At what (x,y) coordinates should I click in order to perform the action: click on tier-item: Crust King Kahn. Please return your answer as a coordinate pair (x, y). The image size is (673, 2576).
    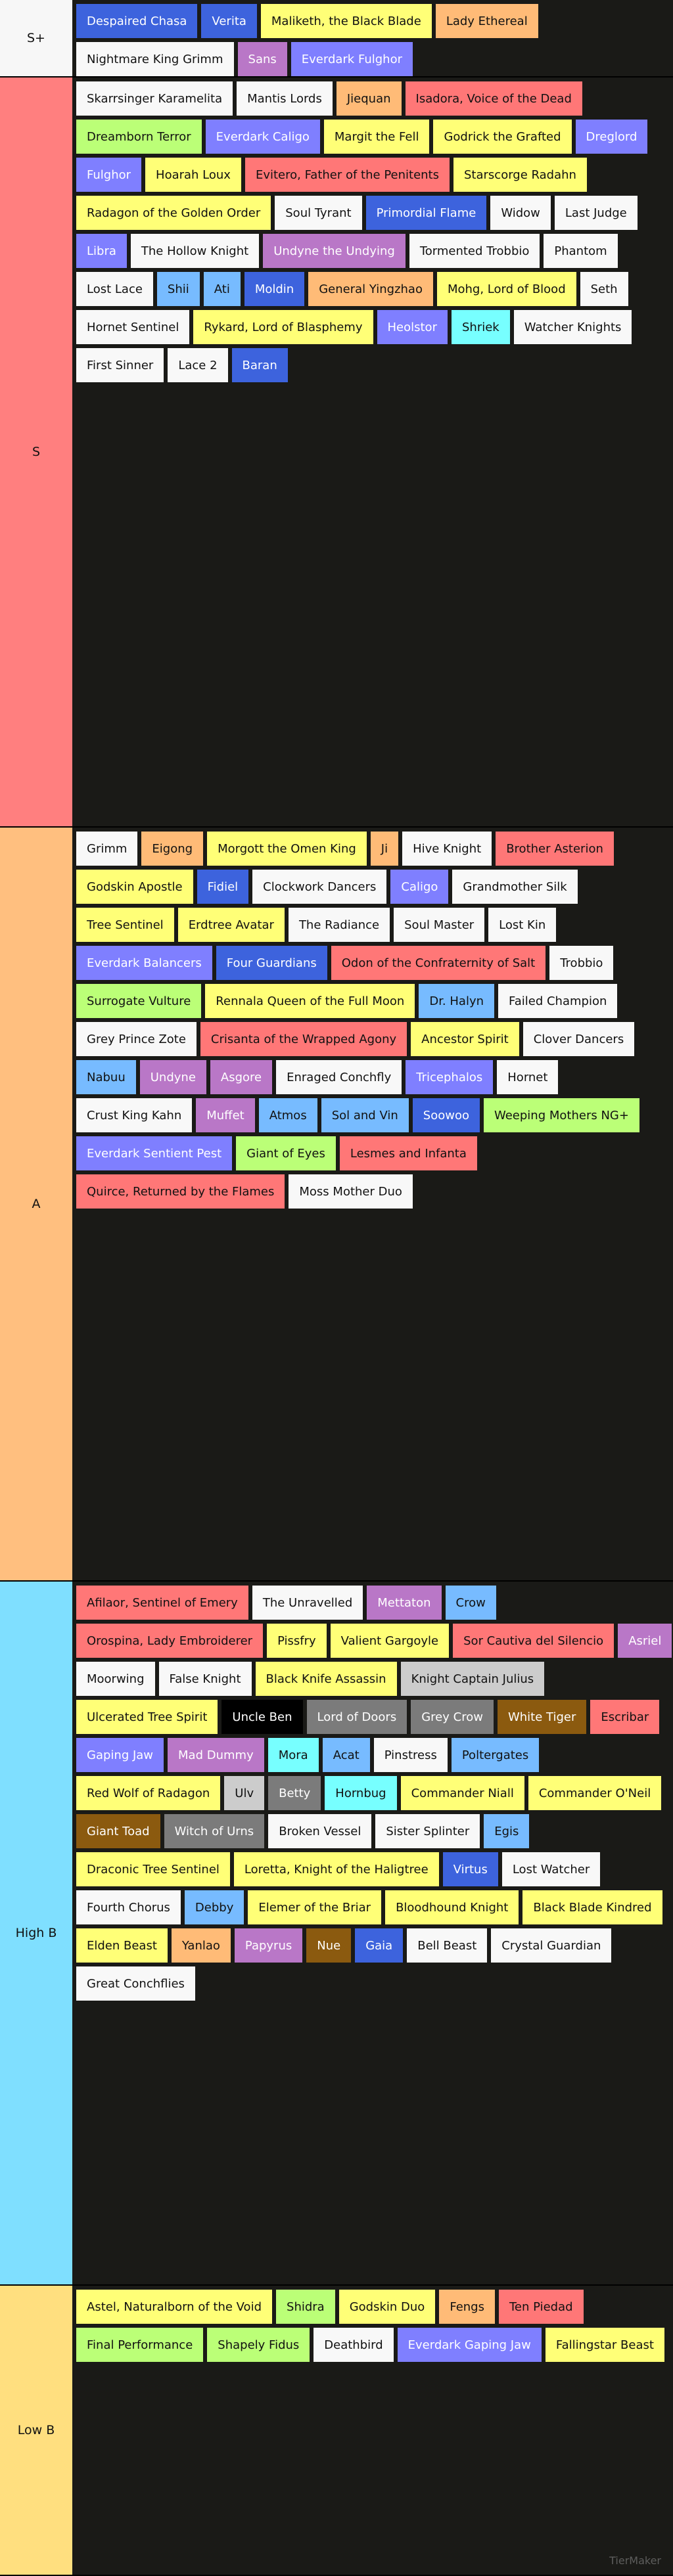
    Looking at the image, I should click on (134, 1115).